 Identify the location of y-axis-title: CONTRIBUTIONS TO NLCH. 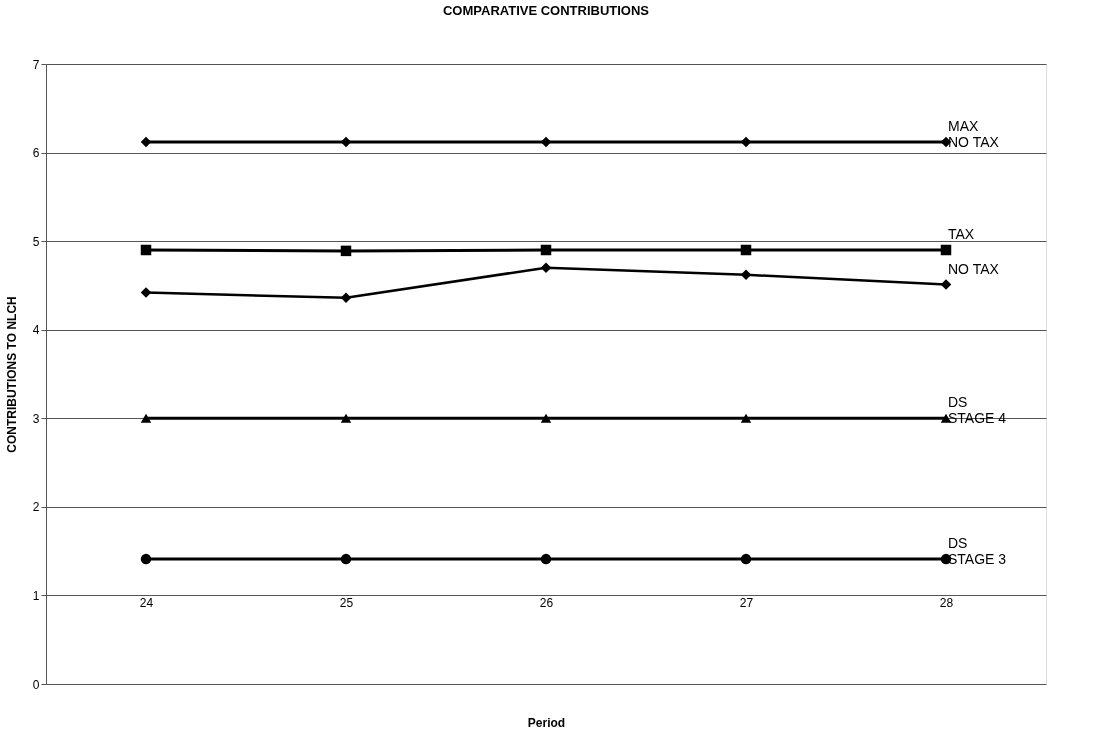
(11, 374).